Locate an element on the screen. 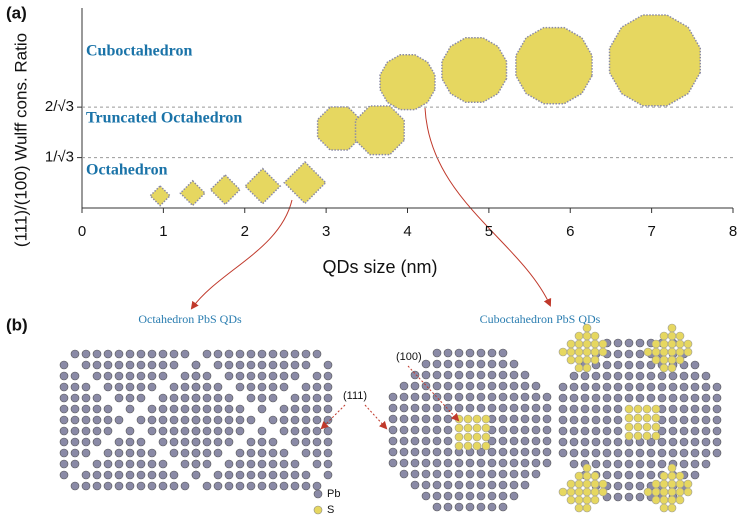  x-tick-label: 8 is located at coordinates (733, 231).